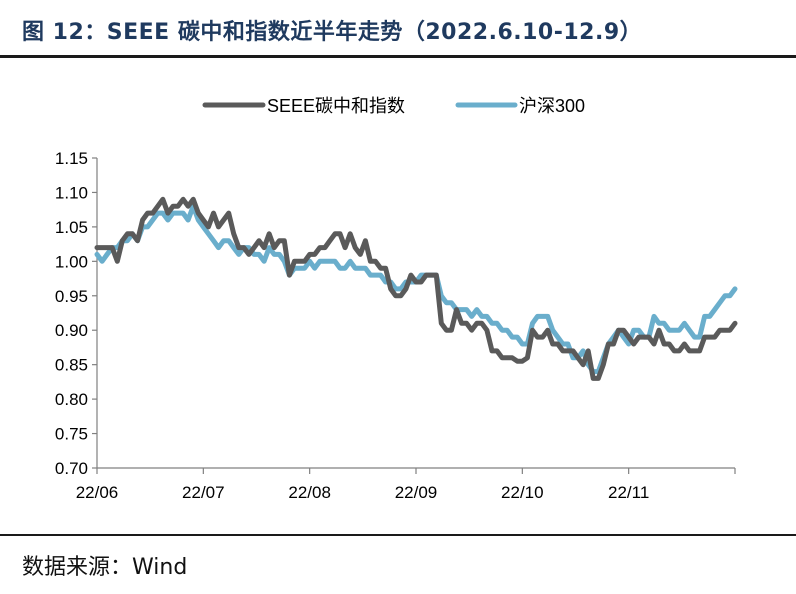 The width and height of the screenshot is (796, 594). What do you see at coordinates (71, 365) in the screenshot?
I see `y-tick-label: 0.85` at bounding box center [71, 365].